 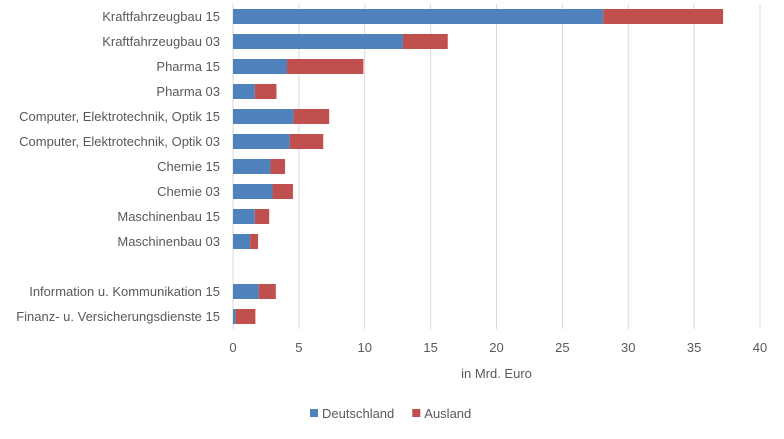 What do you see at coordinates (496, 373) in the screenshot?
I see `x-axis-title: in Mrd. Euro` at bounding box center [496, 373].